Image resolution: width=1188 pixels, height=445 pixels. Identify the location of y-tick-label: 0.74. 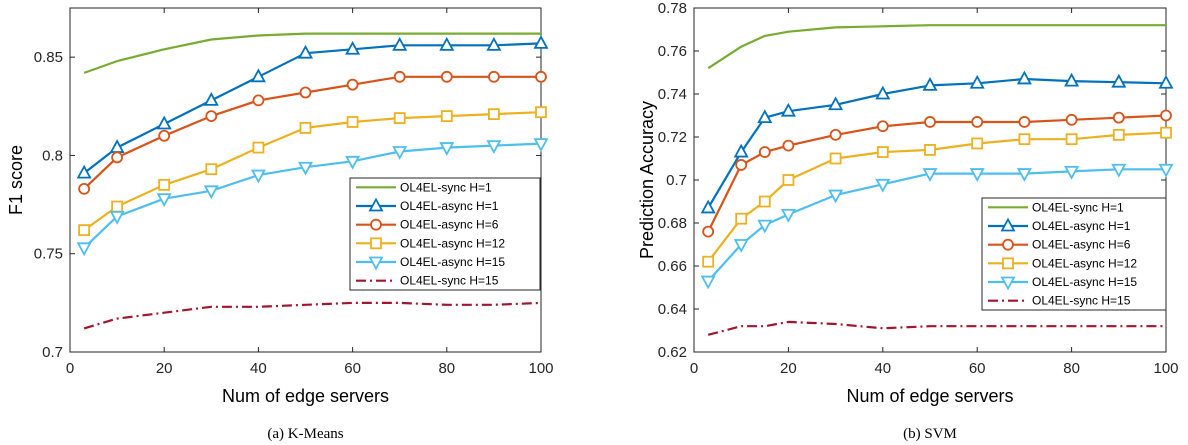
(672, 94).